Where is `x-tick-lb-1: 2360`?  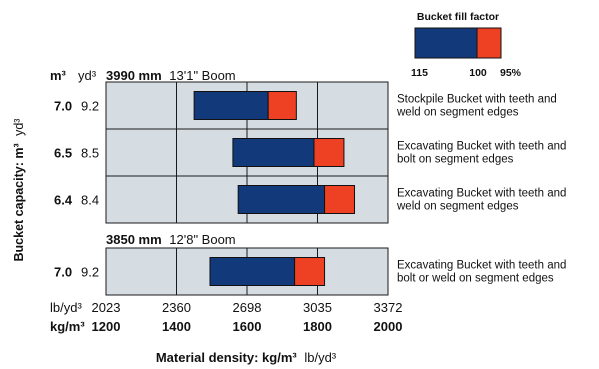 x-tick-lb-1: 2360 is located at coordinates (176, 307).